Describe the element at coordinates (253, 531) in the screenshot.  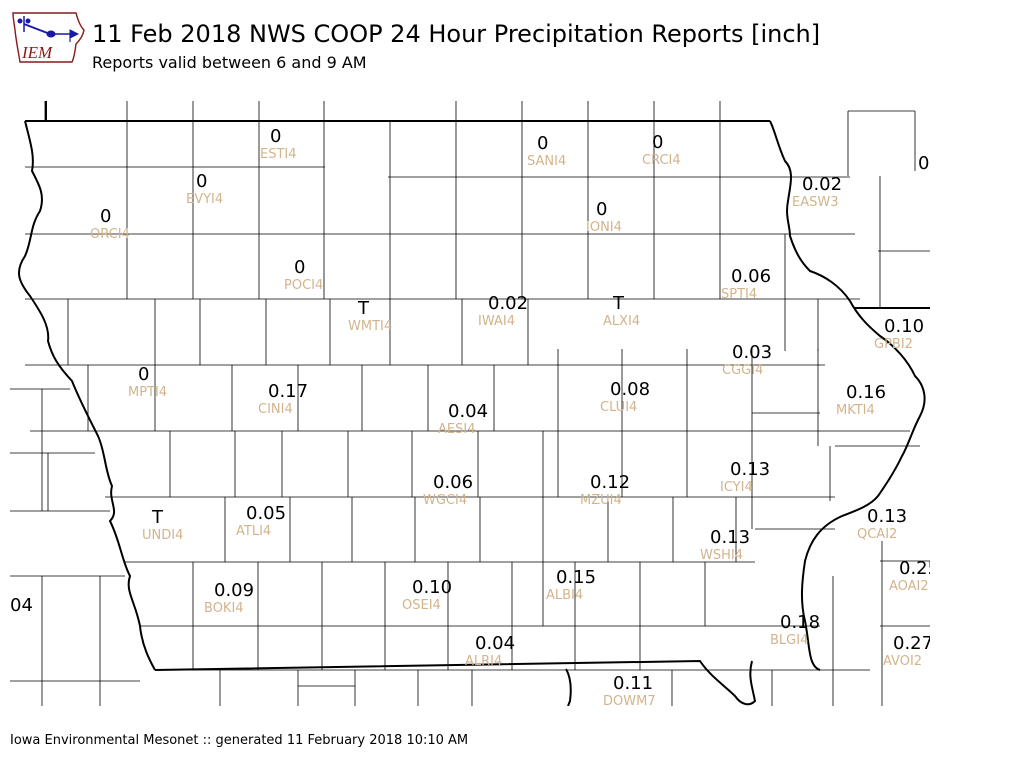
I see `station-id: ATLI4` at that location.